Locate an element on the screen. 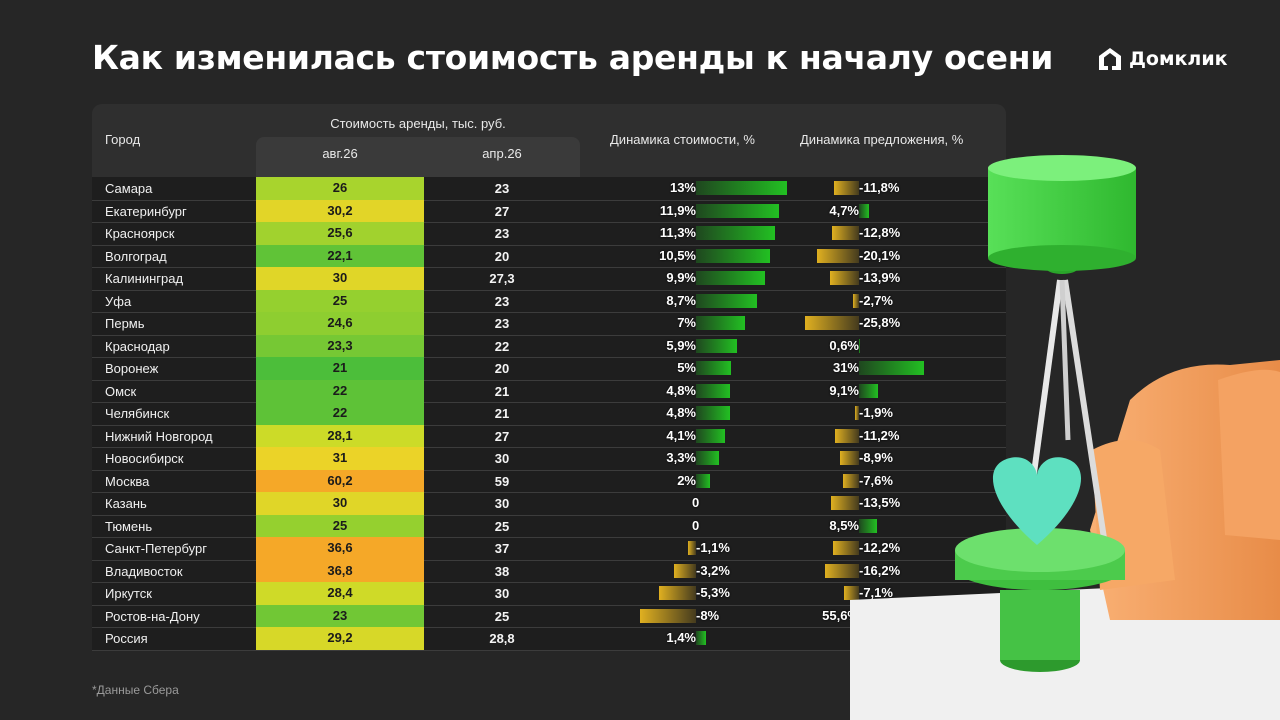  aug-cell: 22,1 is located at coordinates (340, 255).